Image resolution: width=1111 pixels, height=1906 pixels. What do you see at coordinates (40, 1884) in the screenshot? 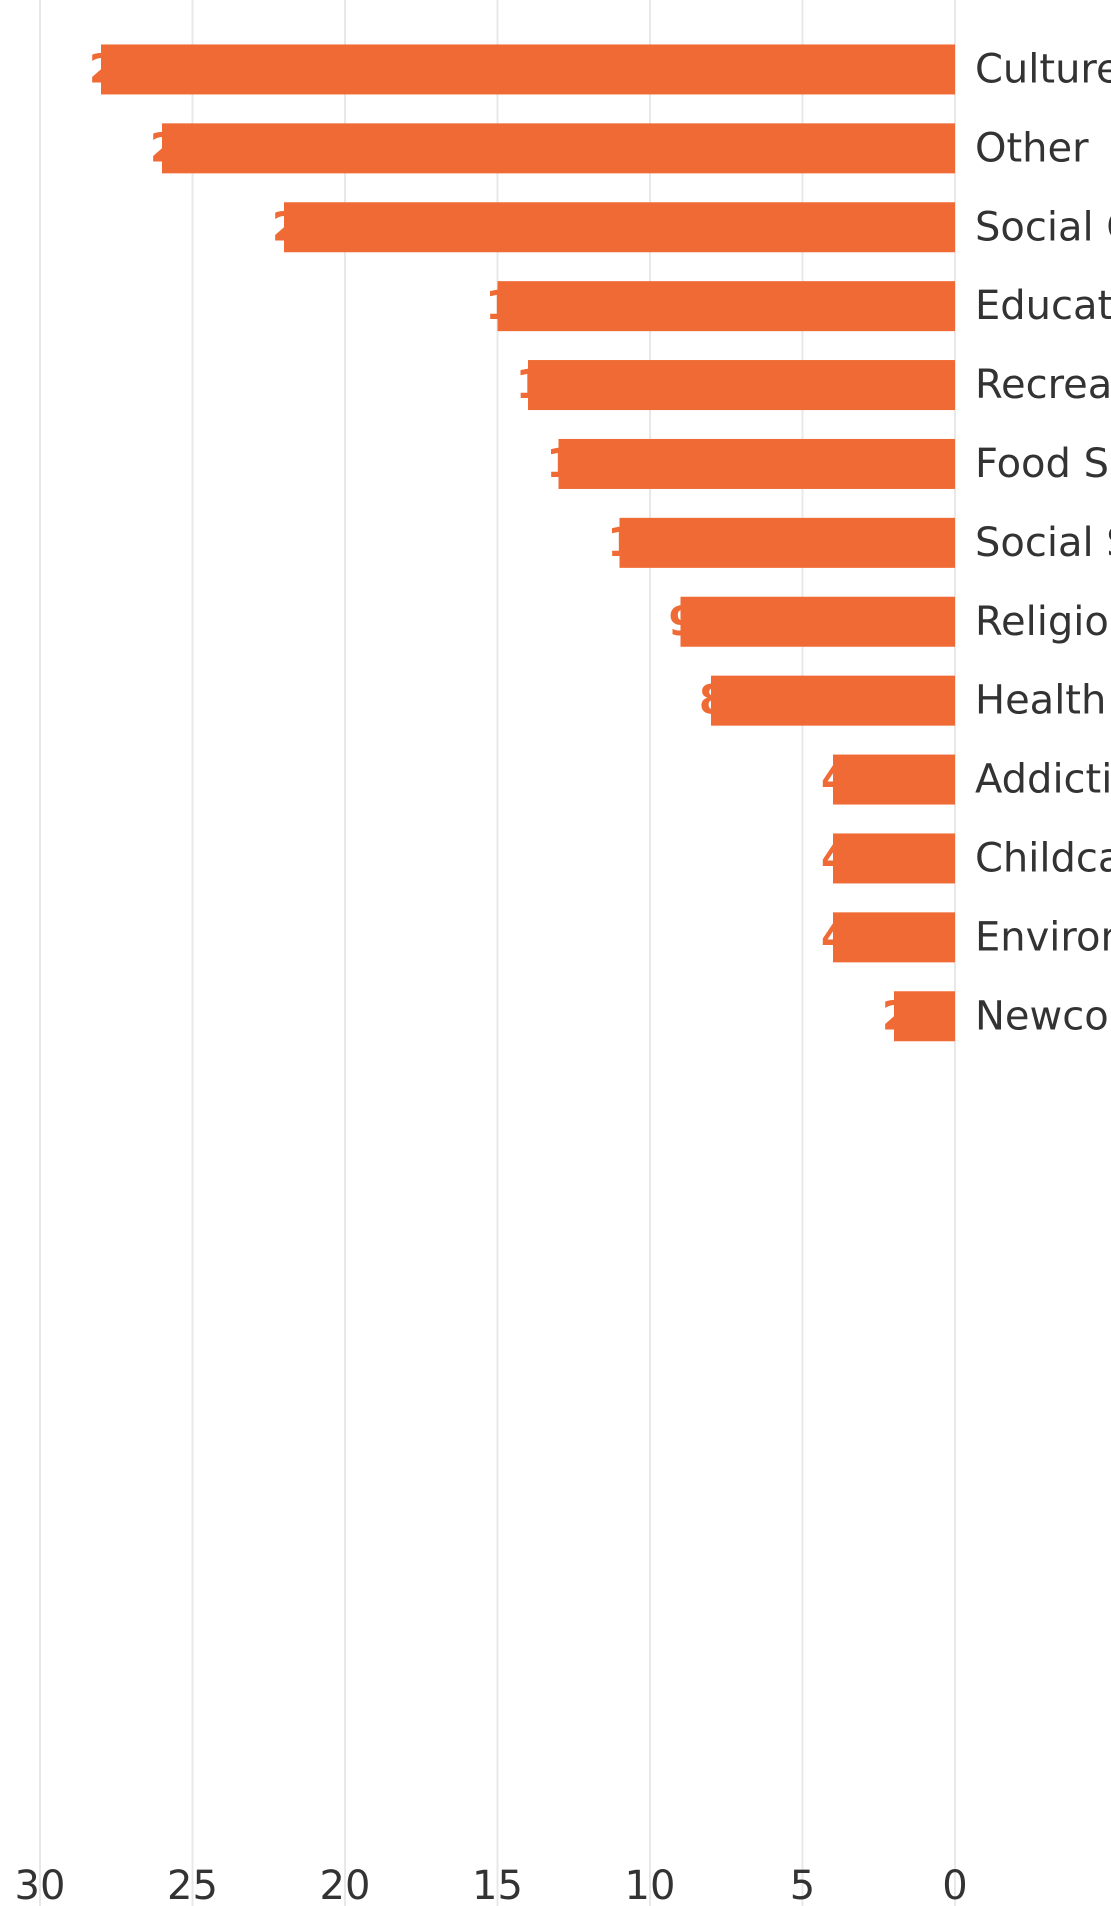
I see `tick-label-30: 30` at bounding box center [40, 1884].